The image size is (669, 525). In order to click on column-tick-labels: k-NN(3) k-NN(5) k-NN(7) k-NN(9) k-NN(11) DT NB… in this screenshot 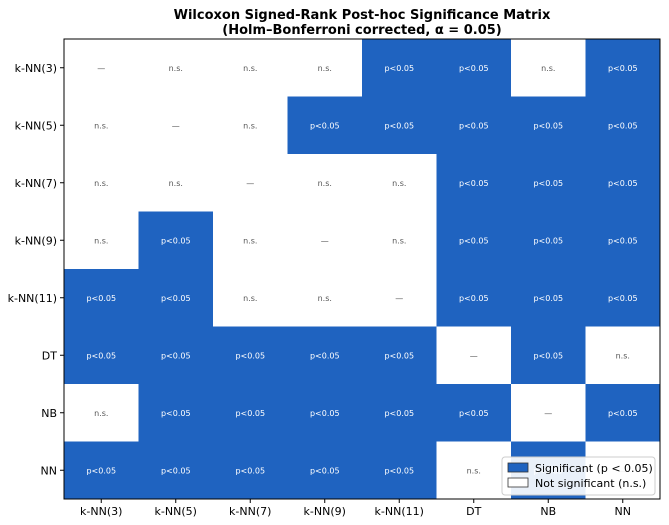, I will do `click(355, 508)`.